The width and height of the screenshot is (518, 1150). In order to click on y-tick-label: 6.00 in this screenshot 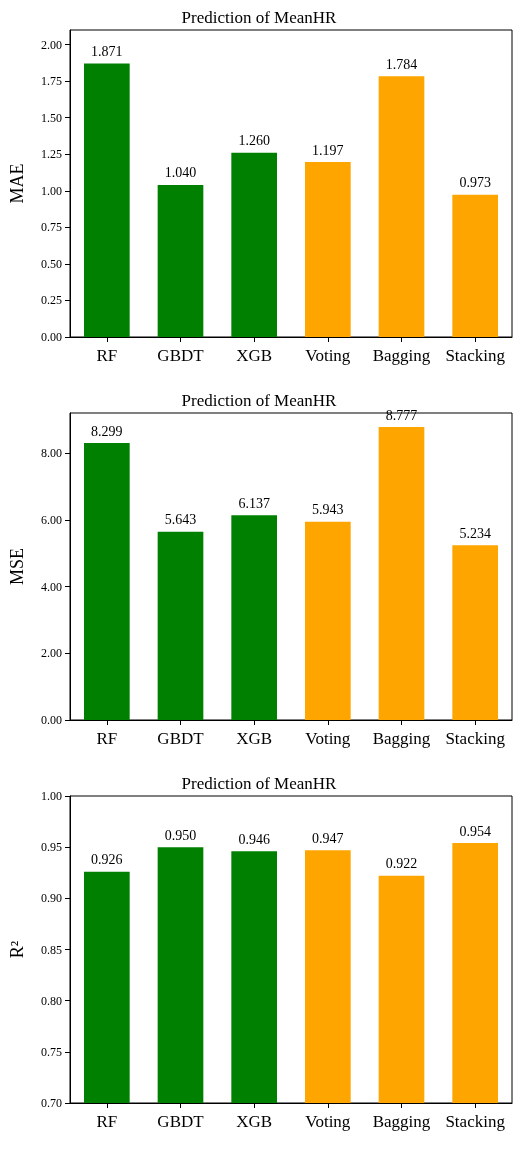, I will do `click(51, 519)`.